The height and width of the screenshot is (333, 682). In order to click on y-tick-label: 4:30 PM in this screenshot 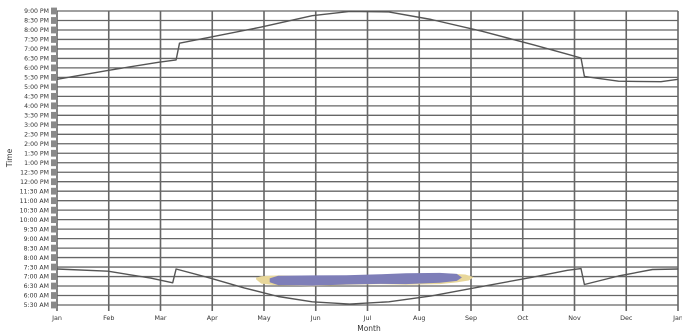, I will do `click(36, 97)`.